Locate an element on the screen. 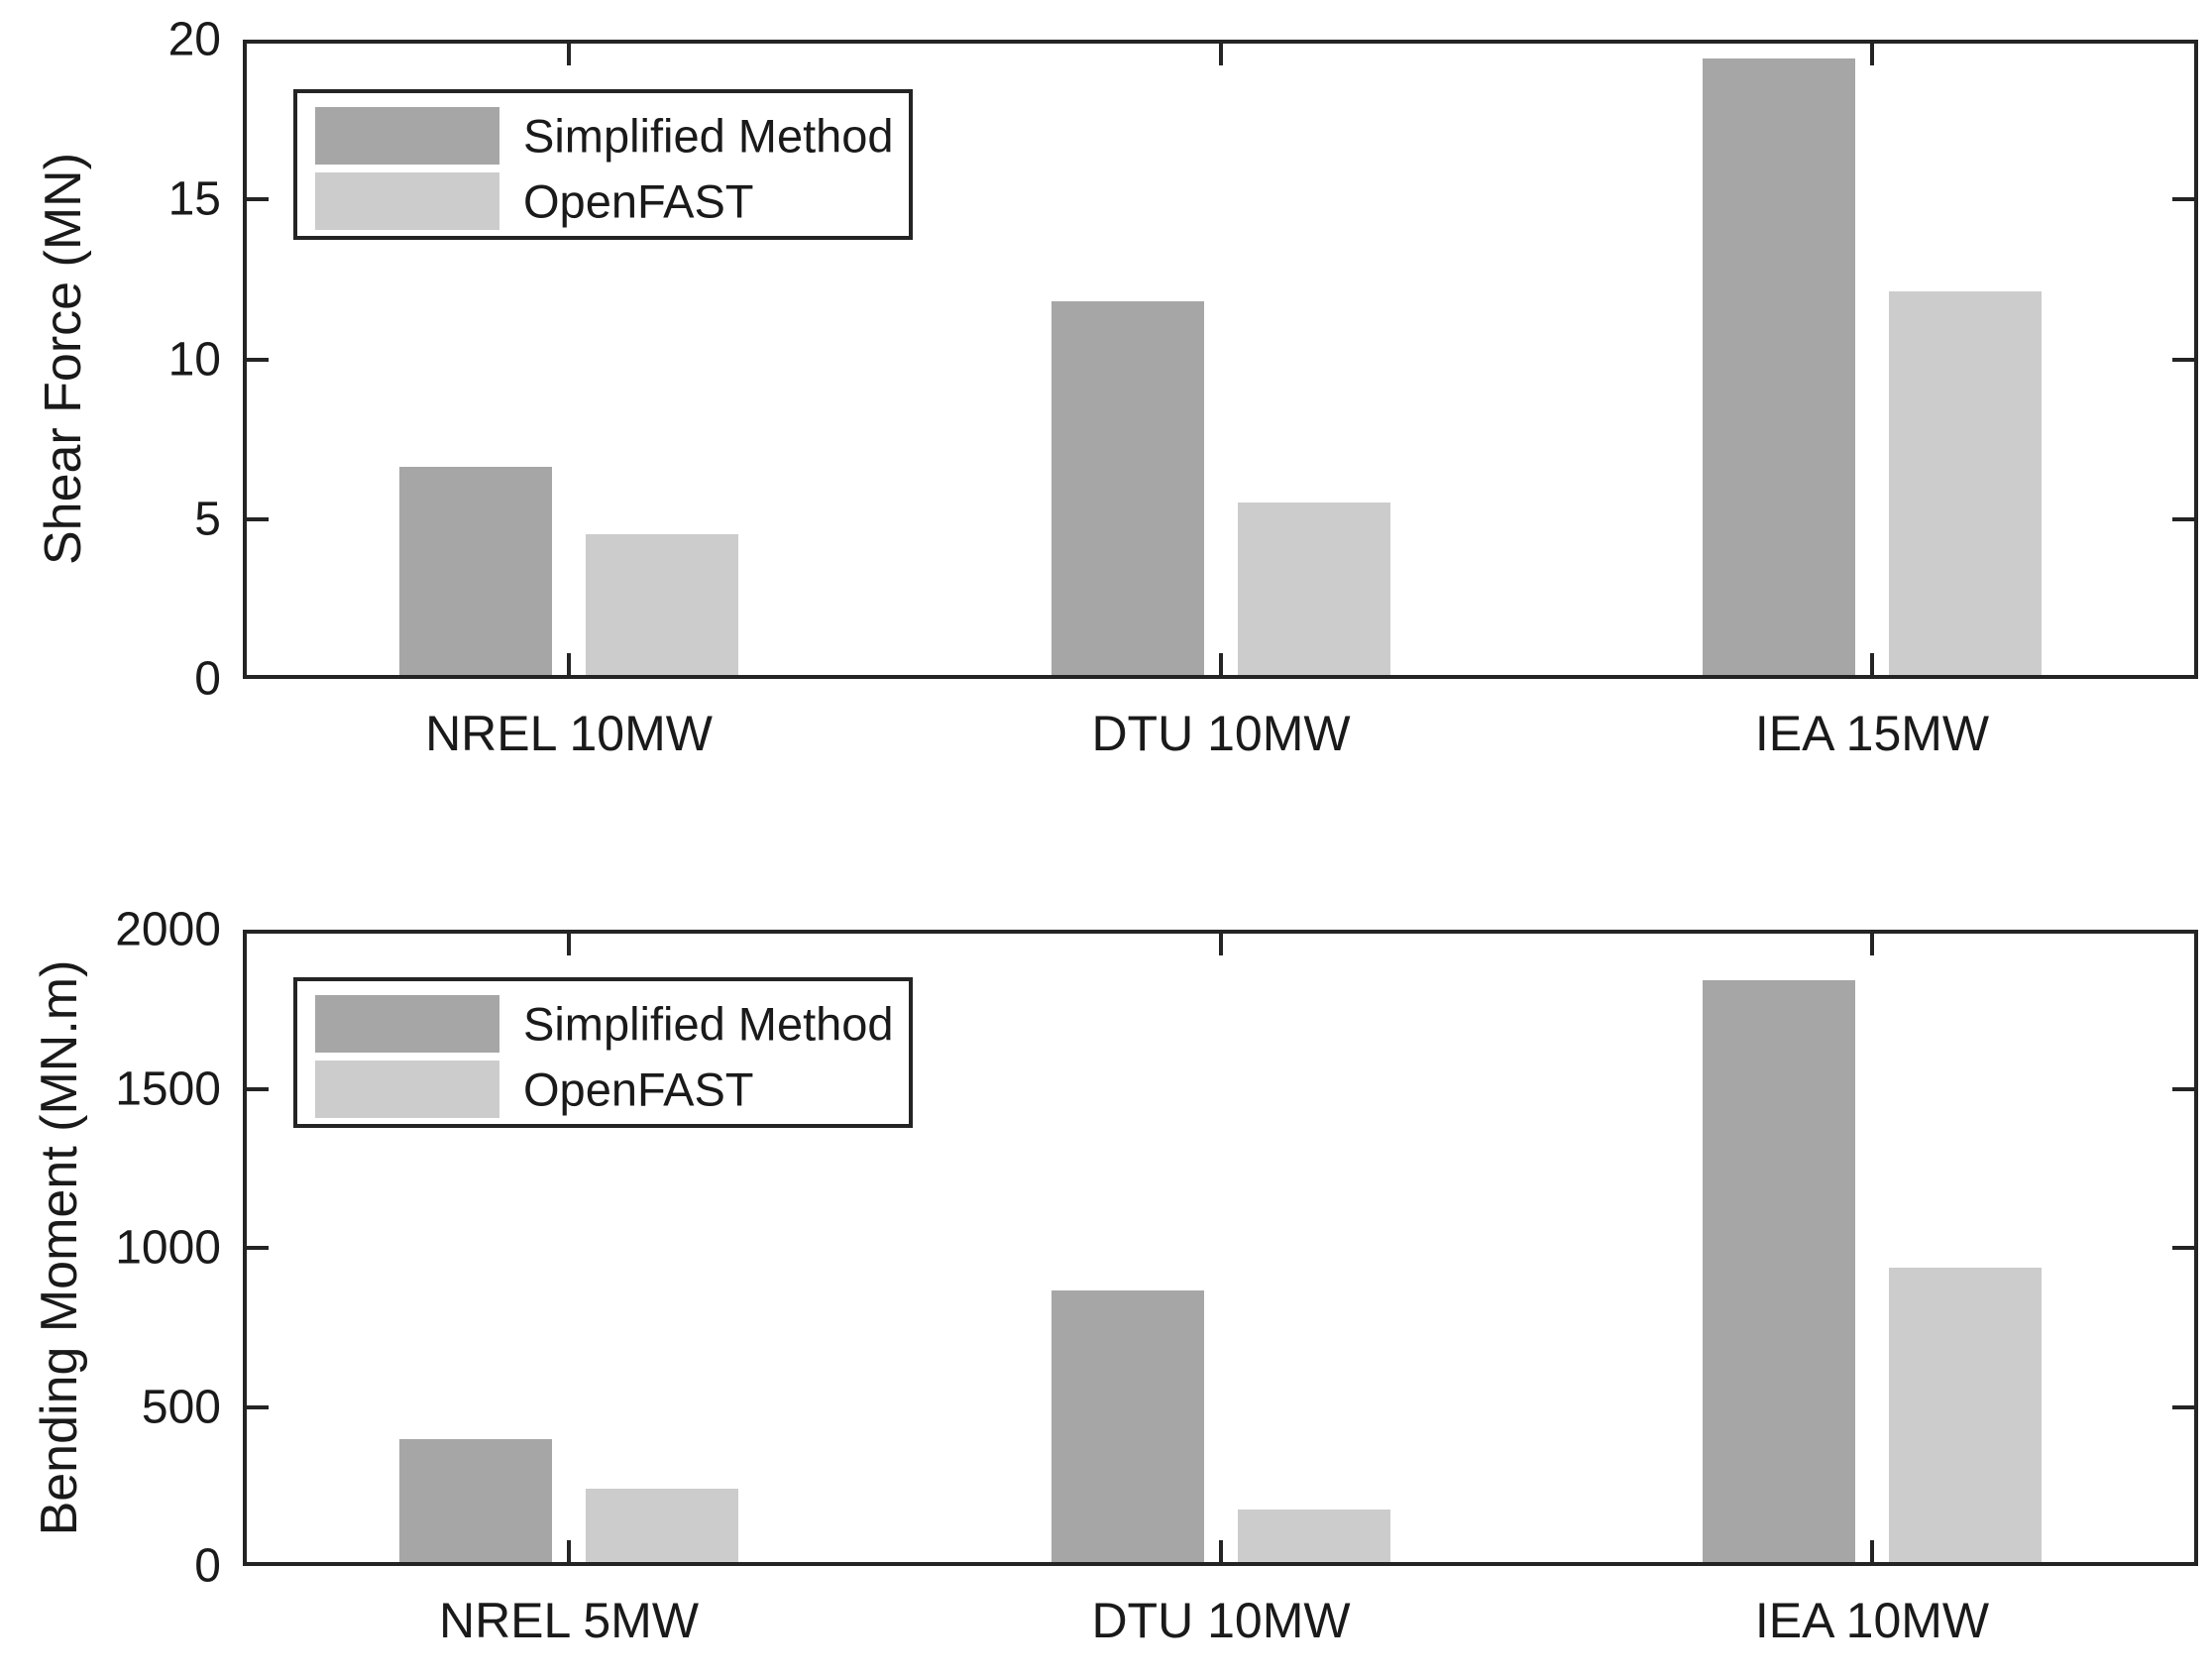 This screenshot has width=2212, height=1678. bar-openfast-iea-10mw is located at coordinates (1965, 1415).